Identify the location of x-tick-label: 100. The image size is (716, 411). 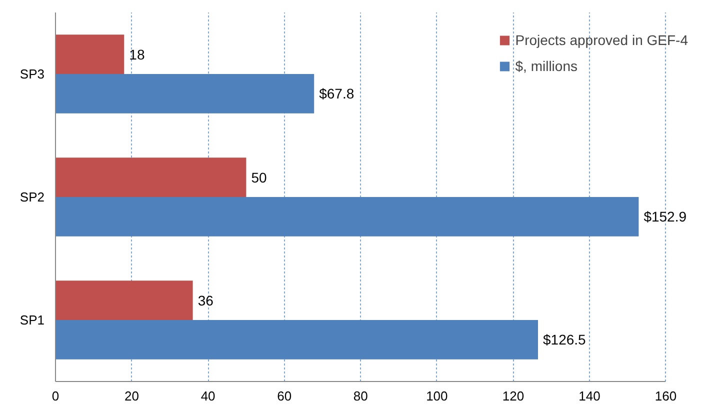
(437, 396).